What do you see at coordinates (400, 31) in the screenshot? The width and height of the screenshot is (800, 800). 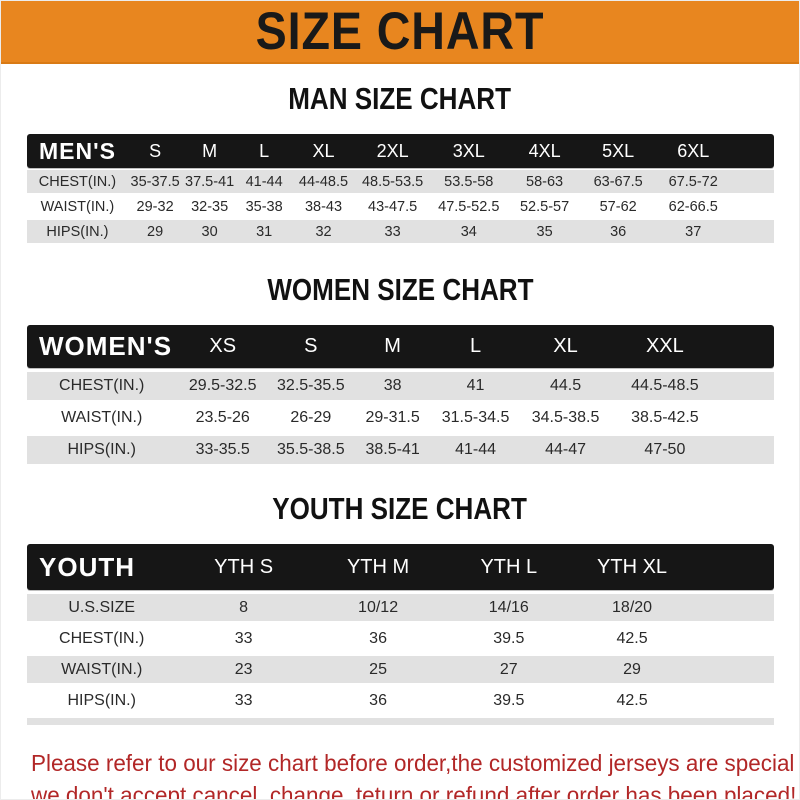 I see `page-title: SIZE CHART` at bounding box center [400, 31].